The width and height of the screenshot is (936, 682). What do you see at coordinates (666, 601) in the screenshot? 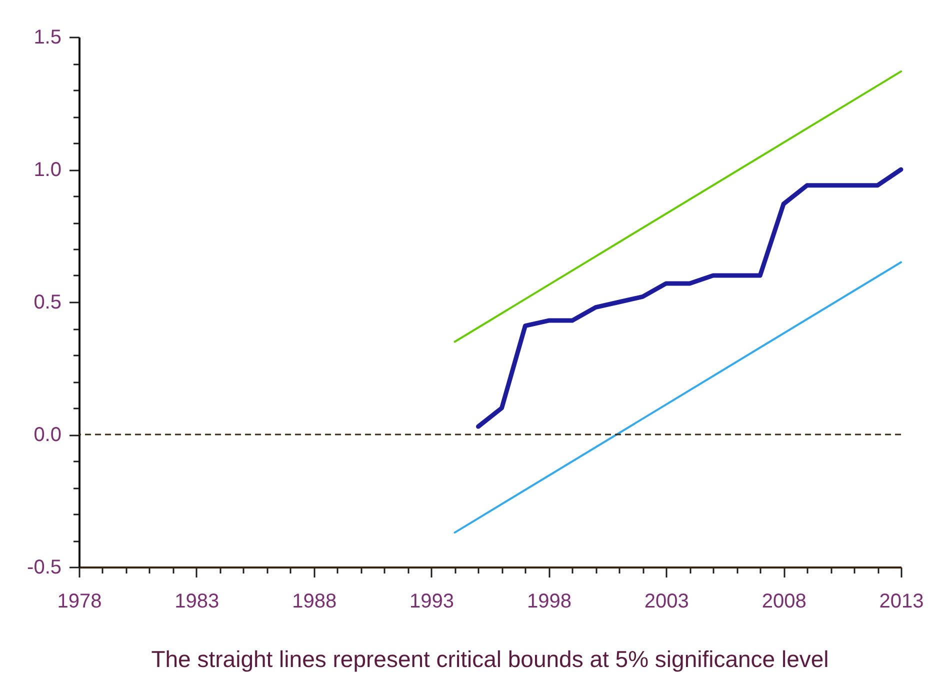
I see `x-tick-label: 2003` at bounding box center [666, 601].